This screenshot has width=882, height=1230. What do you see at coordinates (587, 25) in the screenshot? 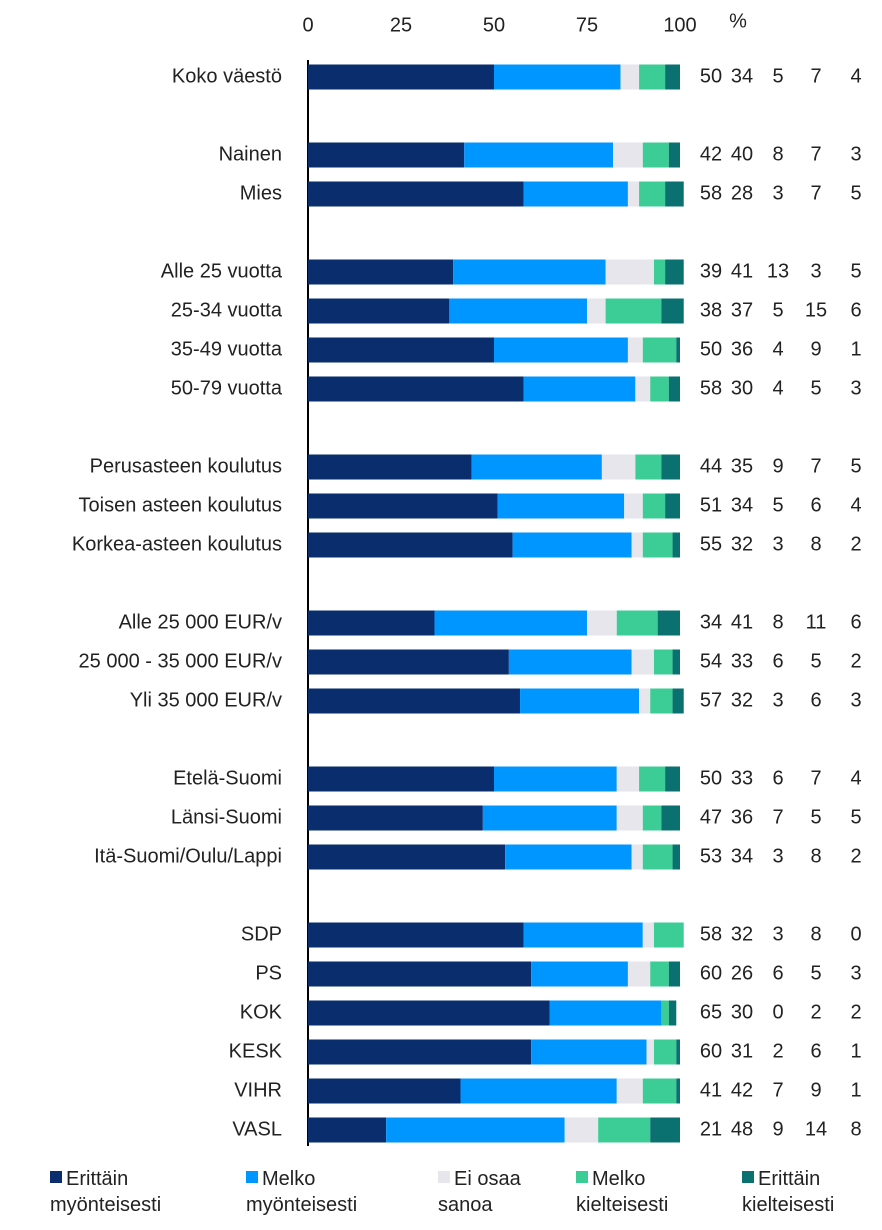
I see `x-tick-label: 75` at bounding box center [587, 25].